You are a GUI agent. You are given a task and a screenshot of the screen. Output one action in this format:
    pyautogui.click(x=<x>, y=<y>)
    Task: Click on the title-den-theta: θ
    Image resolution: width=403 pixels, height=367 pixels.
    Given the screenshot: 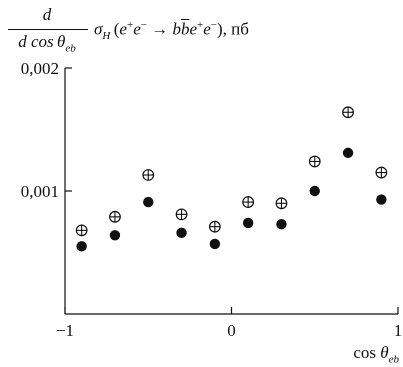 What is the action you would take?
    pyautogui.click(x=61, y=41)
    